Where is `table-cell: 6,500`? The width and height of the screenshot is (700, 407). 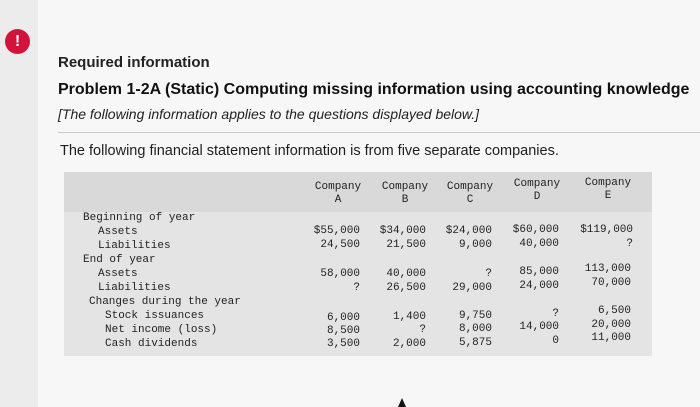 table-cell: 6,500 is located at coordinates (614, 311).